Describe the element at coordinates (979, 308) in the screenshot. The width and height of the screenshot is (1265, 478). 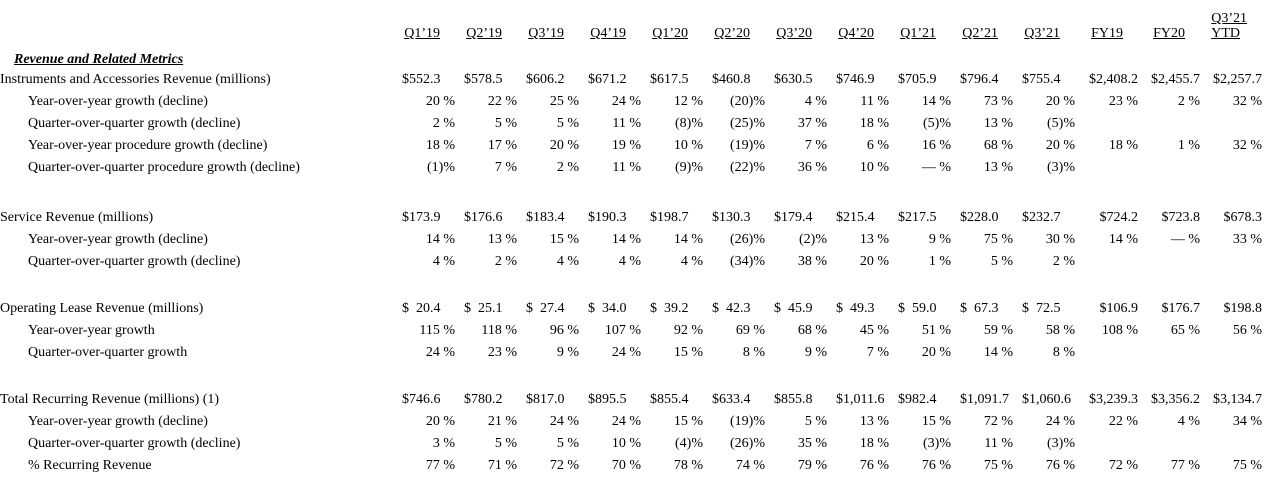
I see `value-cell: $ 67.3` at that location.